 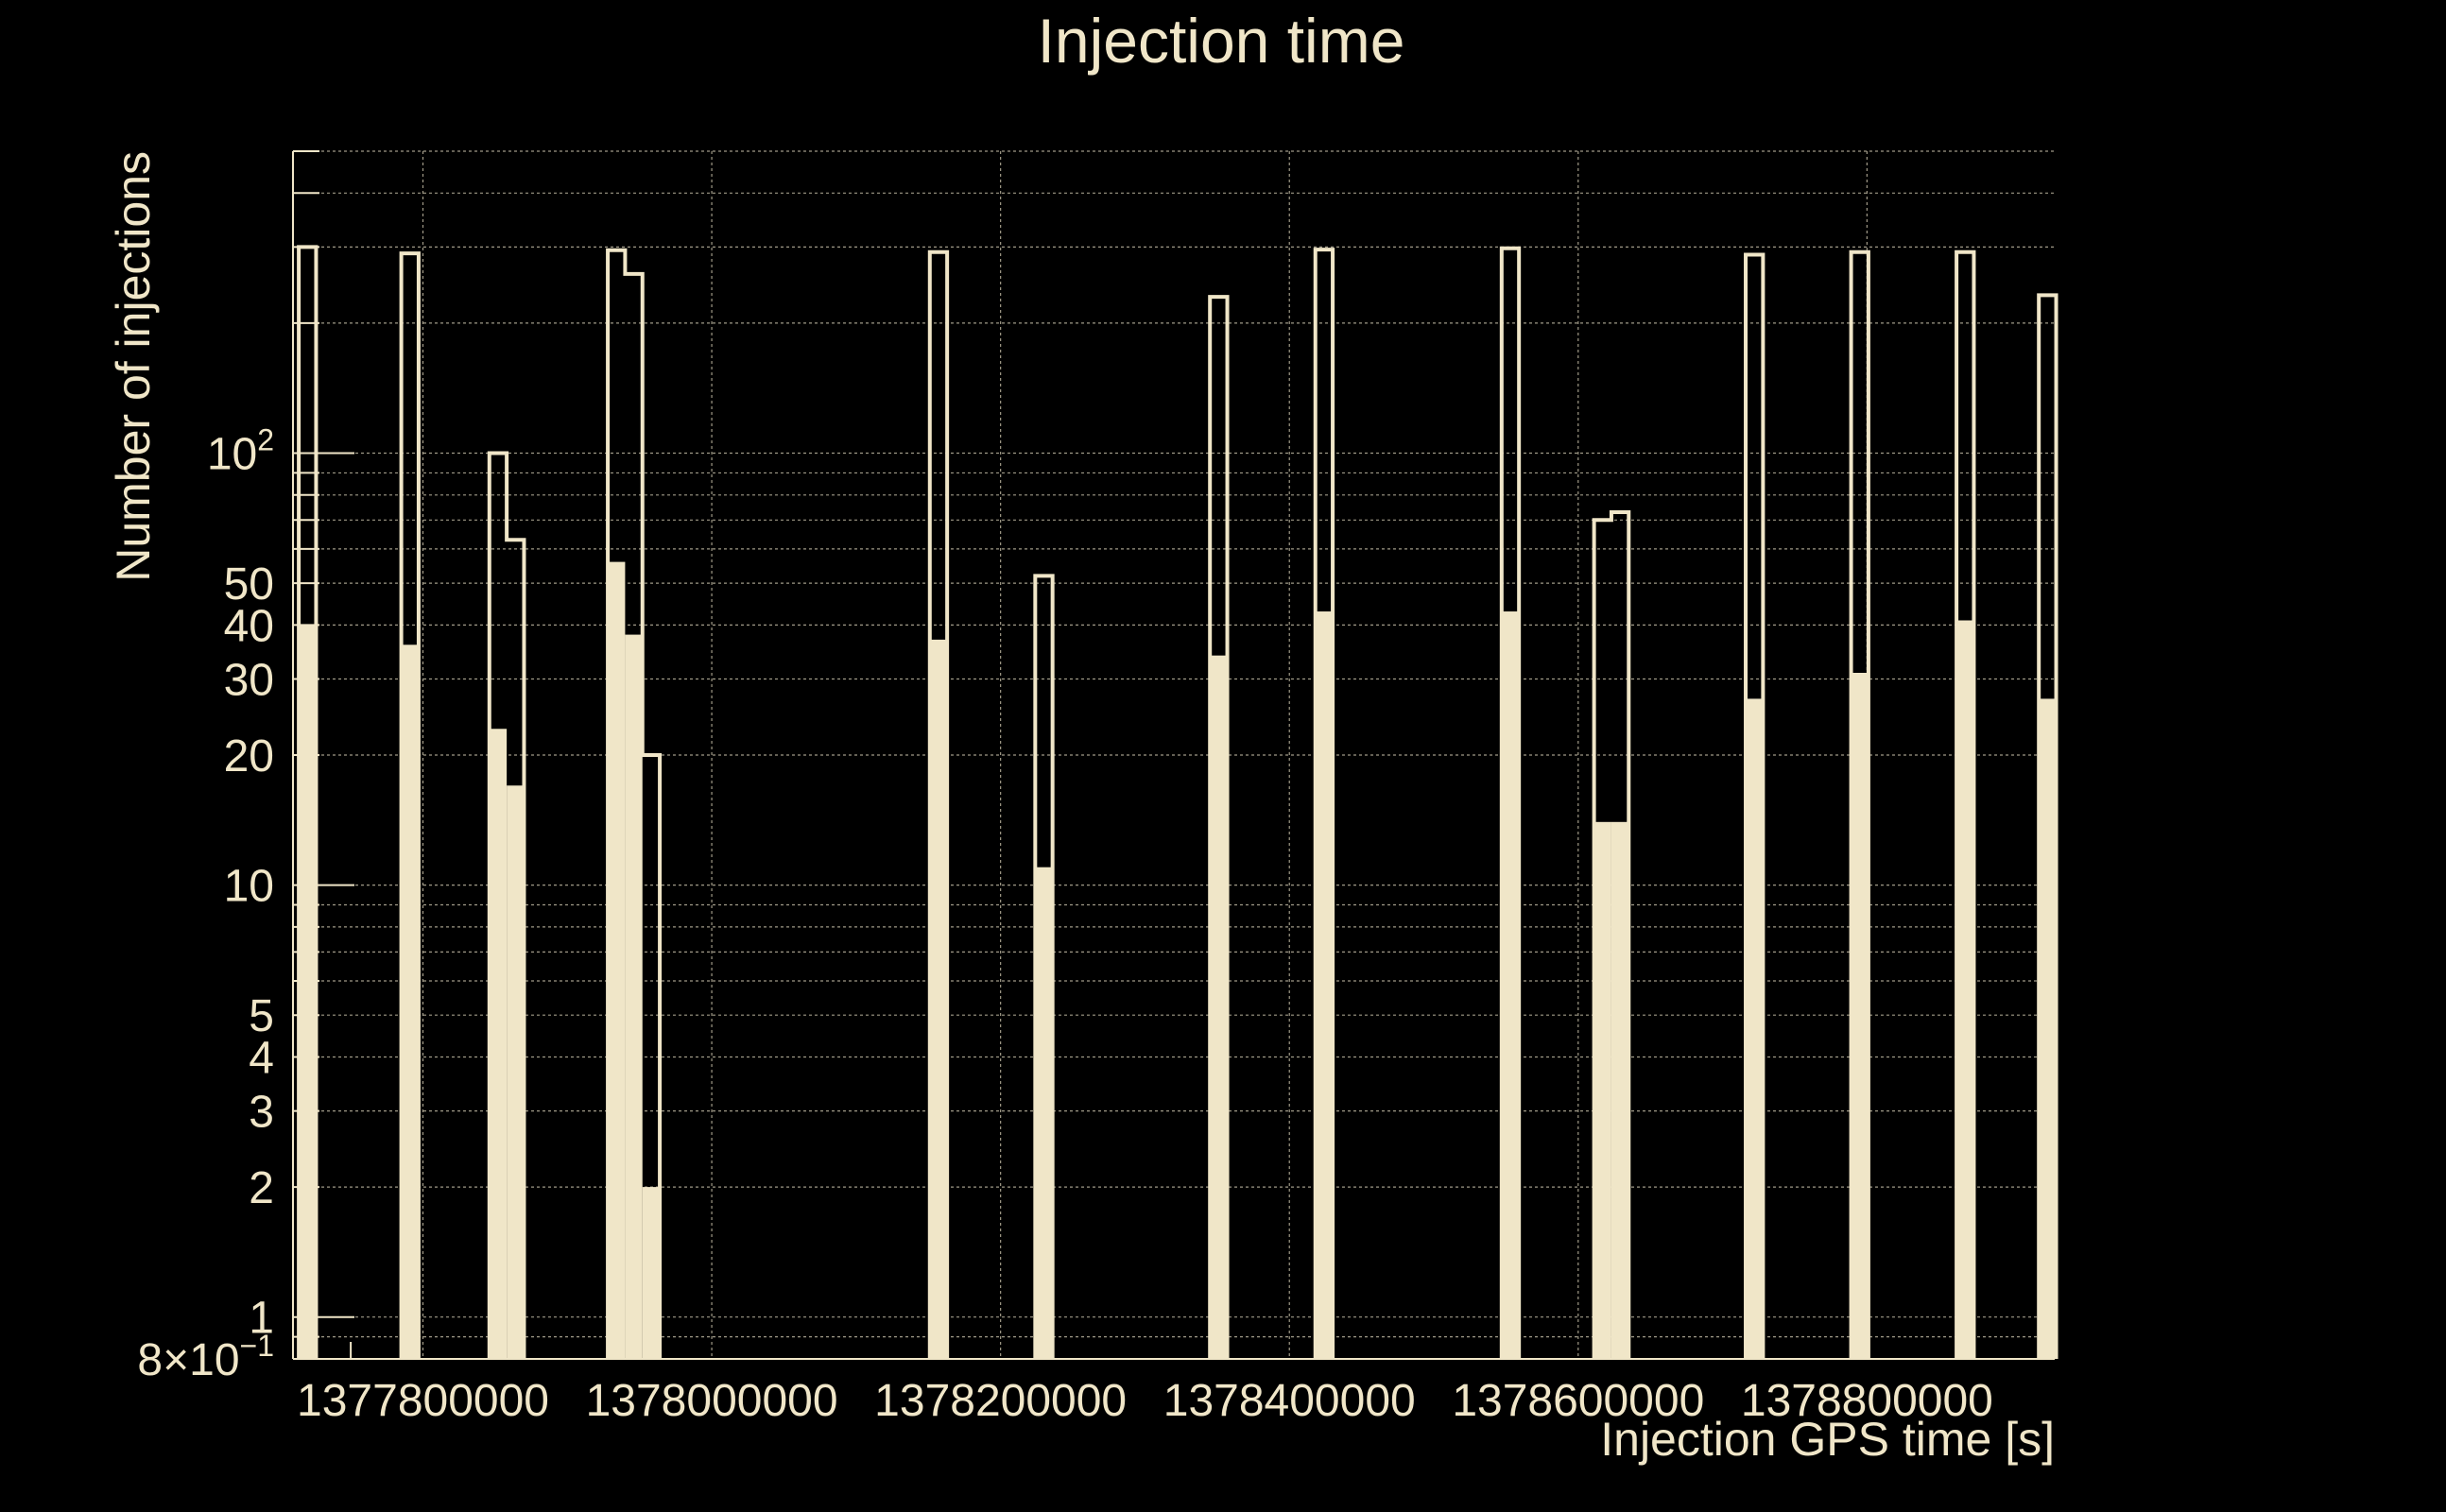 What do you see at coordinates (249, 626) in the screenshot?
I see `y-tick-label: 40` at bounding box center [249, 626].